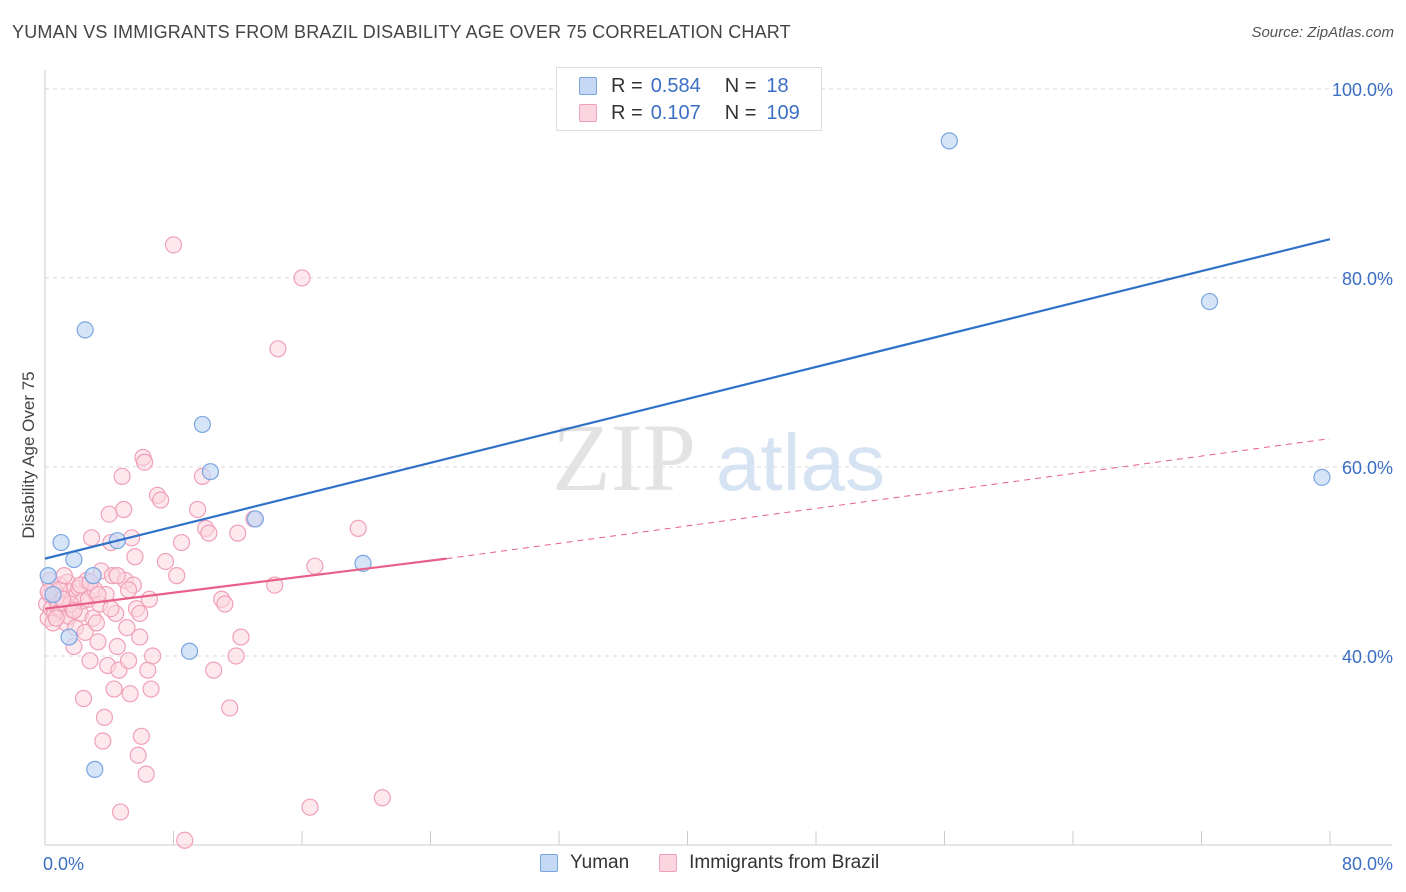 This screenshot has height=892, width=1406. I want to click on y-tick-label: 80.0%, so click(1367, 279).